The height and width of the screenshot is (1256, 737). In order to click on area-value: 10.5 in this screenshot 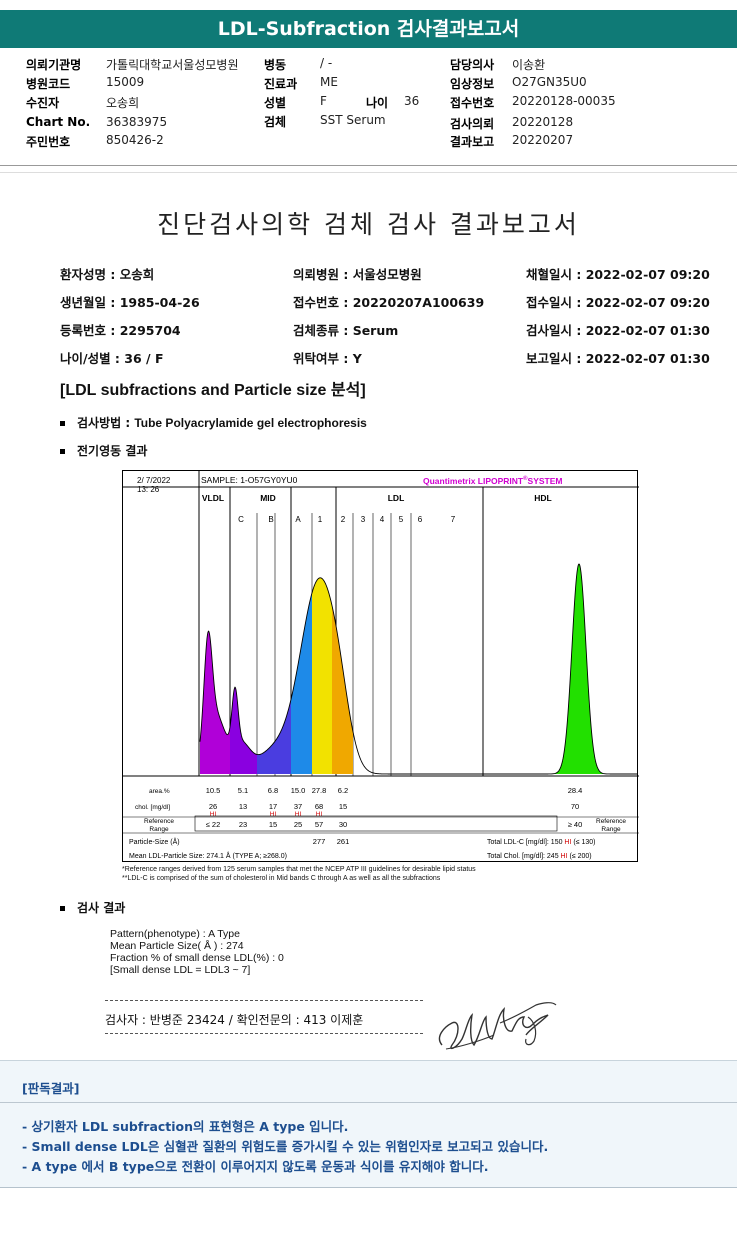, I will do `click(213, 790)`.